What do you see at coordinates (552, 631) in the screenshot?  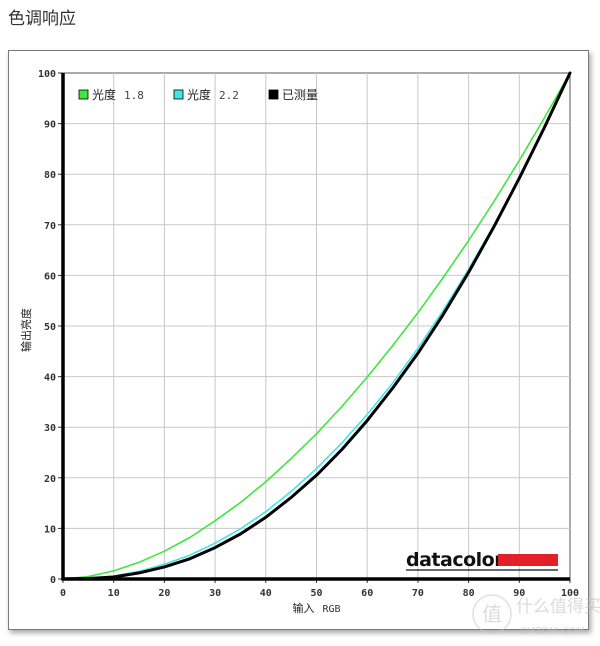 I see `watermark-subtext: SMZDM.COM` at bounding box center [552, 631].